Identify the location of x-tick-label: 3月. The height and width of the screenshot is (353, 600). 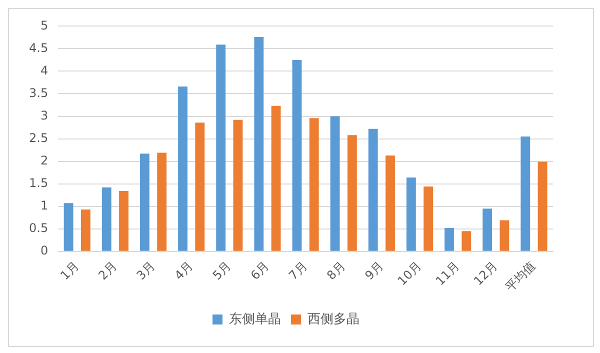
(146, 270).